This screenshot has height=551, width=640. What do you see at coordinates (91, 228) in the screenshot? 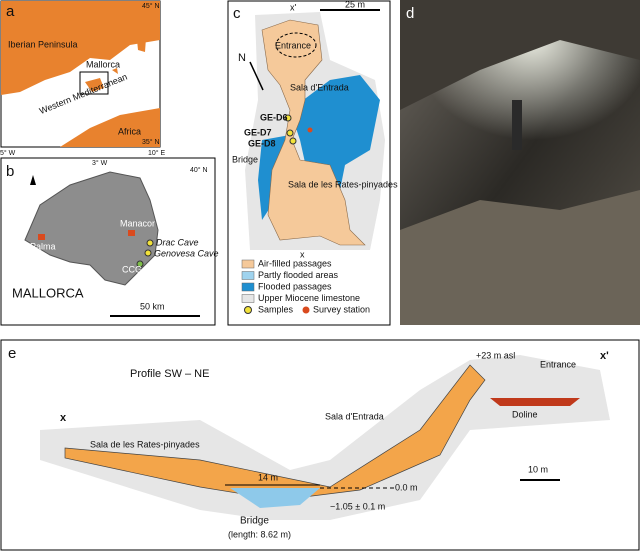
I see `island-relief` at bounding box center [91, 228].